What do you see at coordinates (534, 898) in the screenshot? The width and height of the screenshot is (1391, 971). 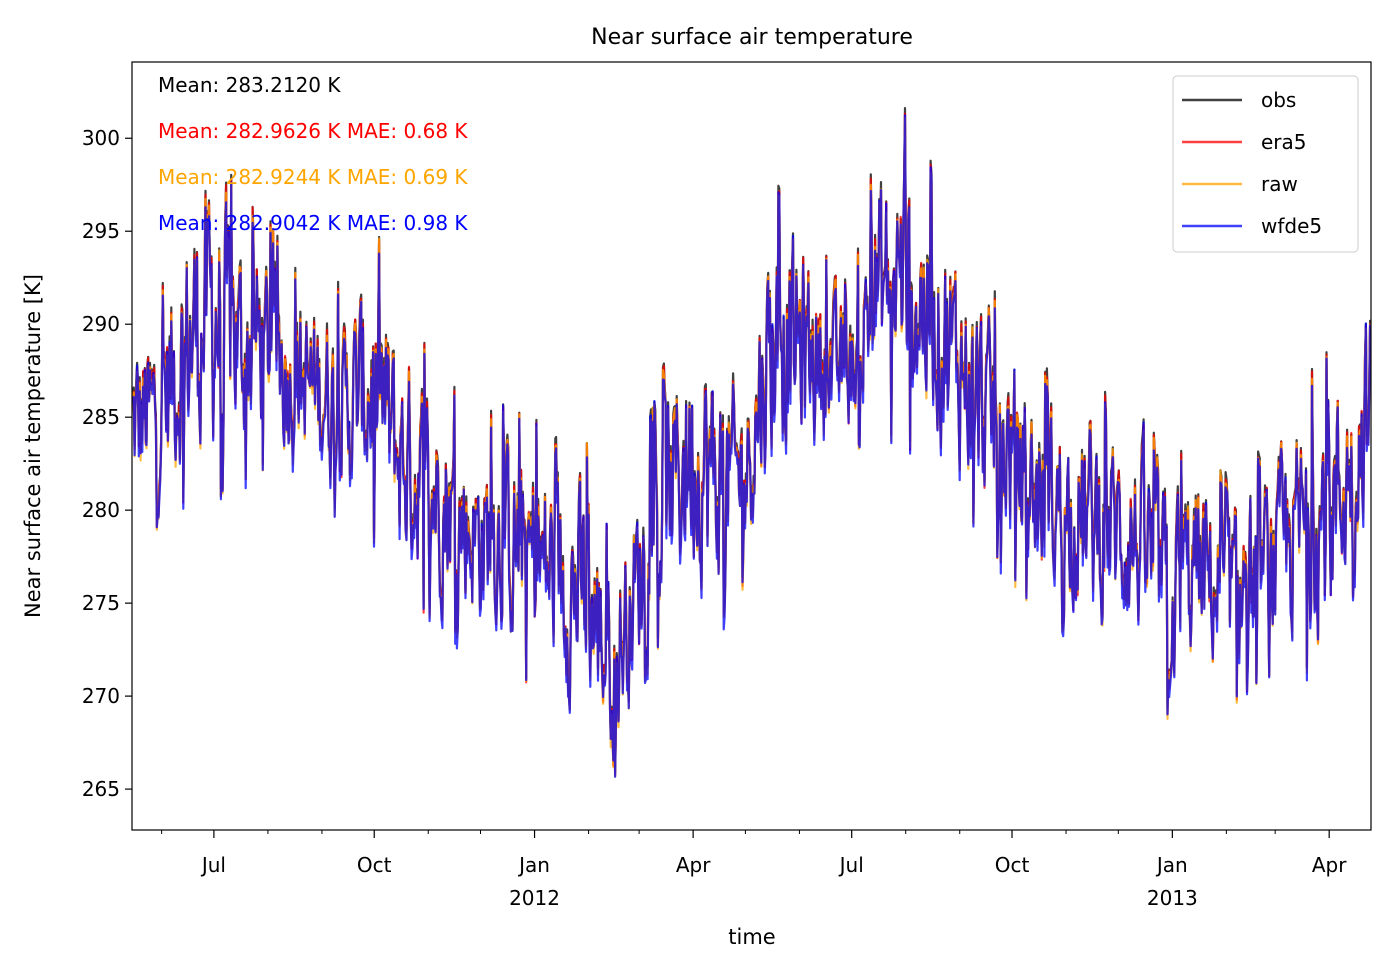 I see `x-tick-year-label: 2012` at bounding box center [534, 898].